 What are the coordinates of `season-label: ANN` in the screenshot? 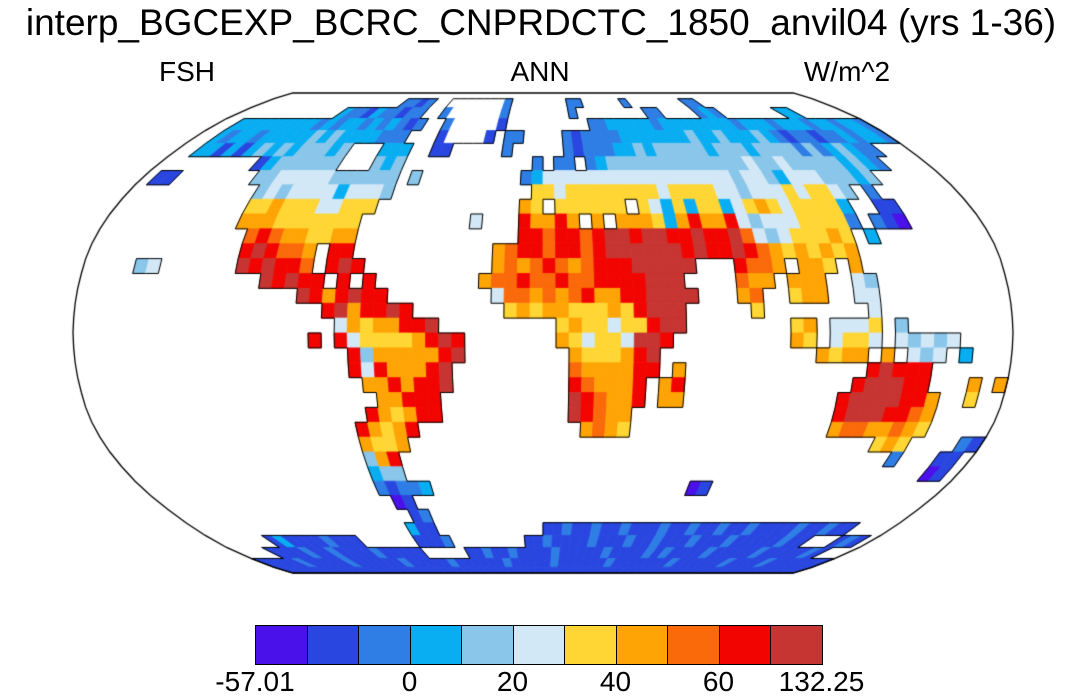 It's located at (540, 71).